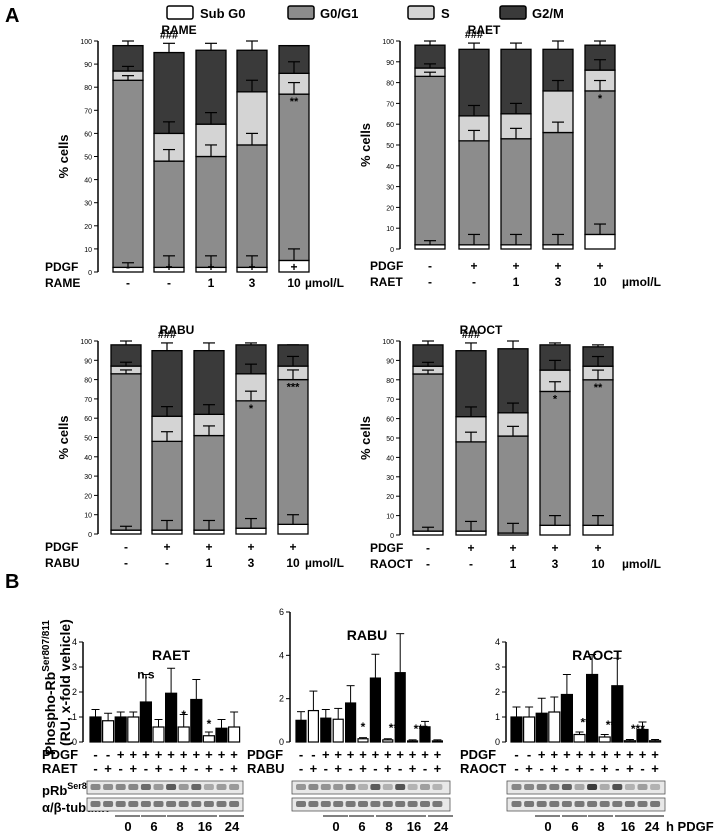 This screenshot has height=836, width=727. I want to click on prb-raet-time-label: 16, so click(205, 826).